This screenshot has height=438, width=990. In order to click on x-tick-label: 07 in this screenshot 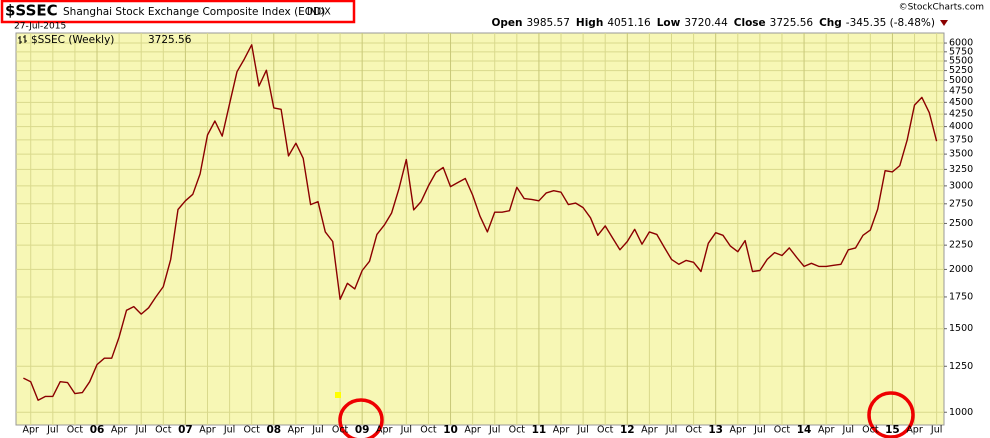, I will do `click(185, 430)`.